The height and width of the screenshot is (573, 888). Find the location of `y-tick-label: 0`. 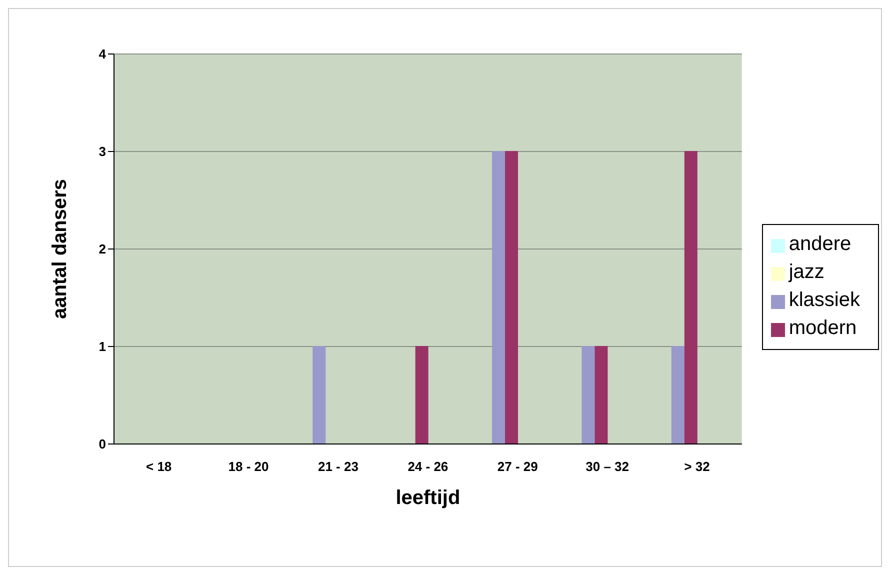

y-tick-label: 0 is located at coordinates (102, 444).